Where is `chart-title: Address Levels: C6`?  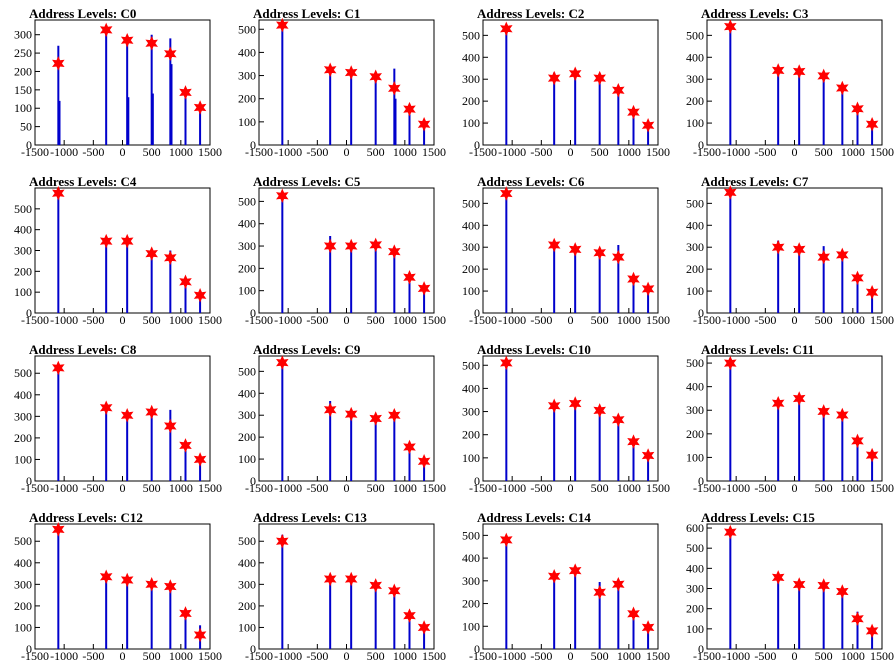 chart-title: Address Levels: C6 is located at coordinates (531, 181).